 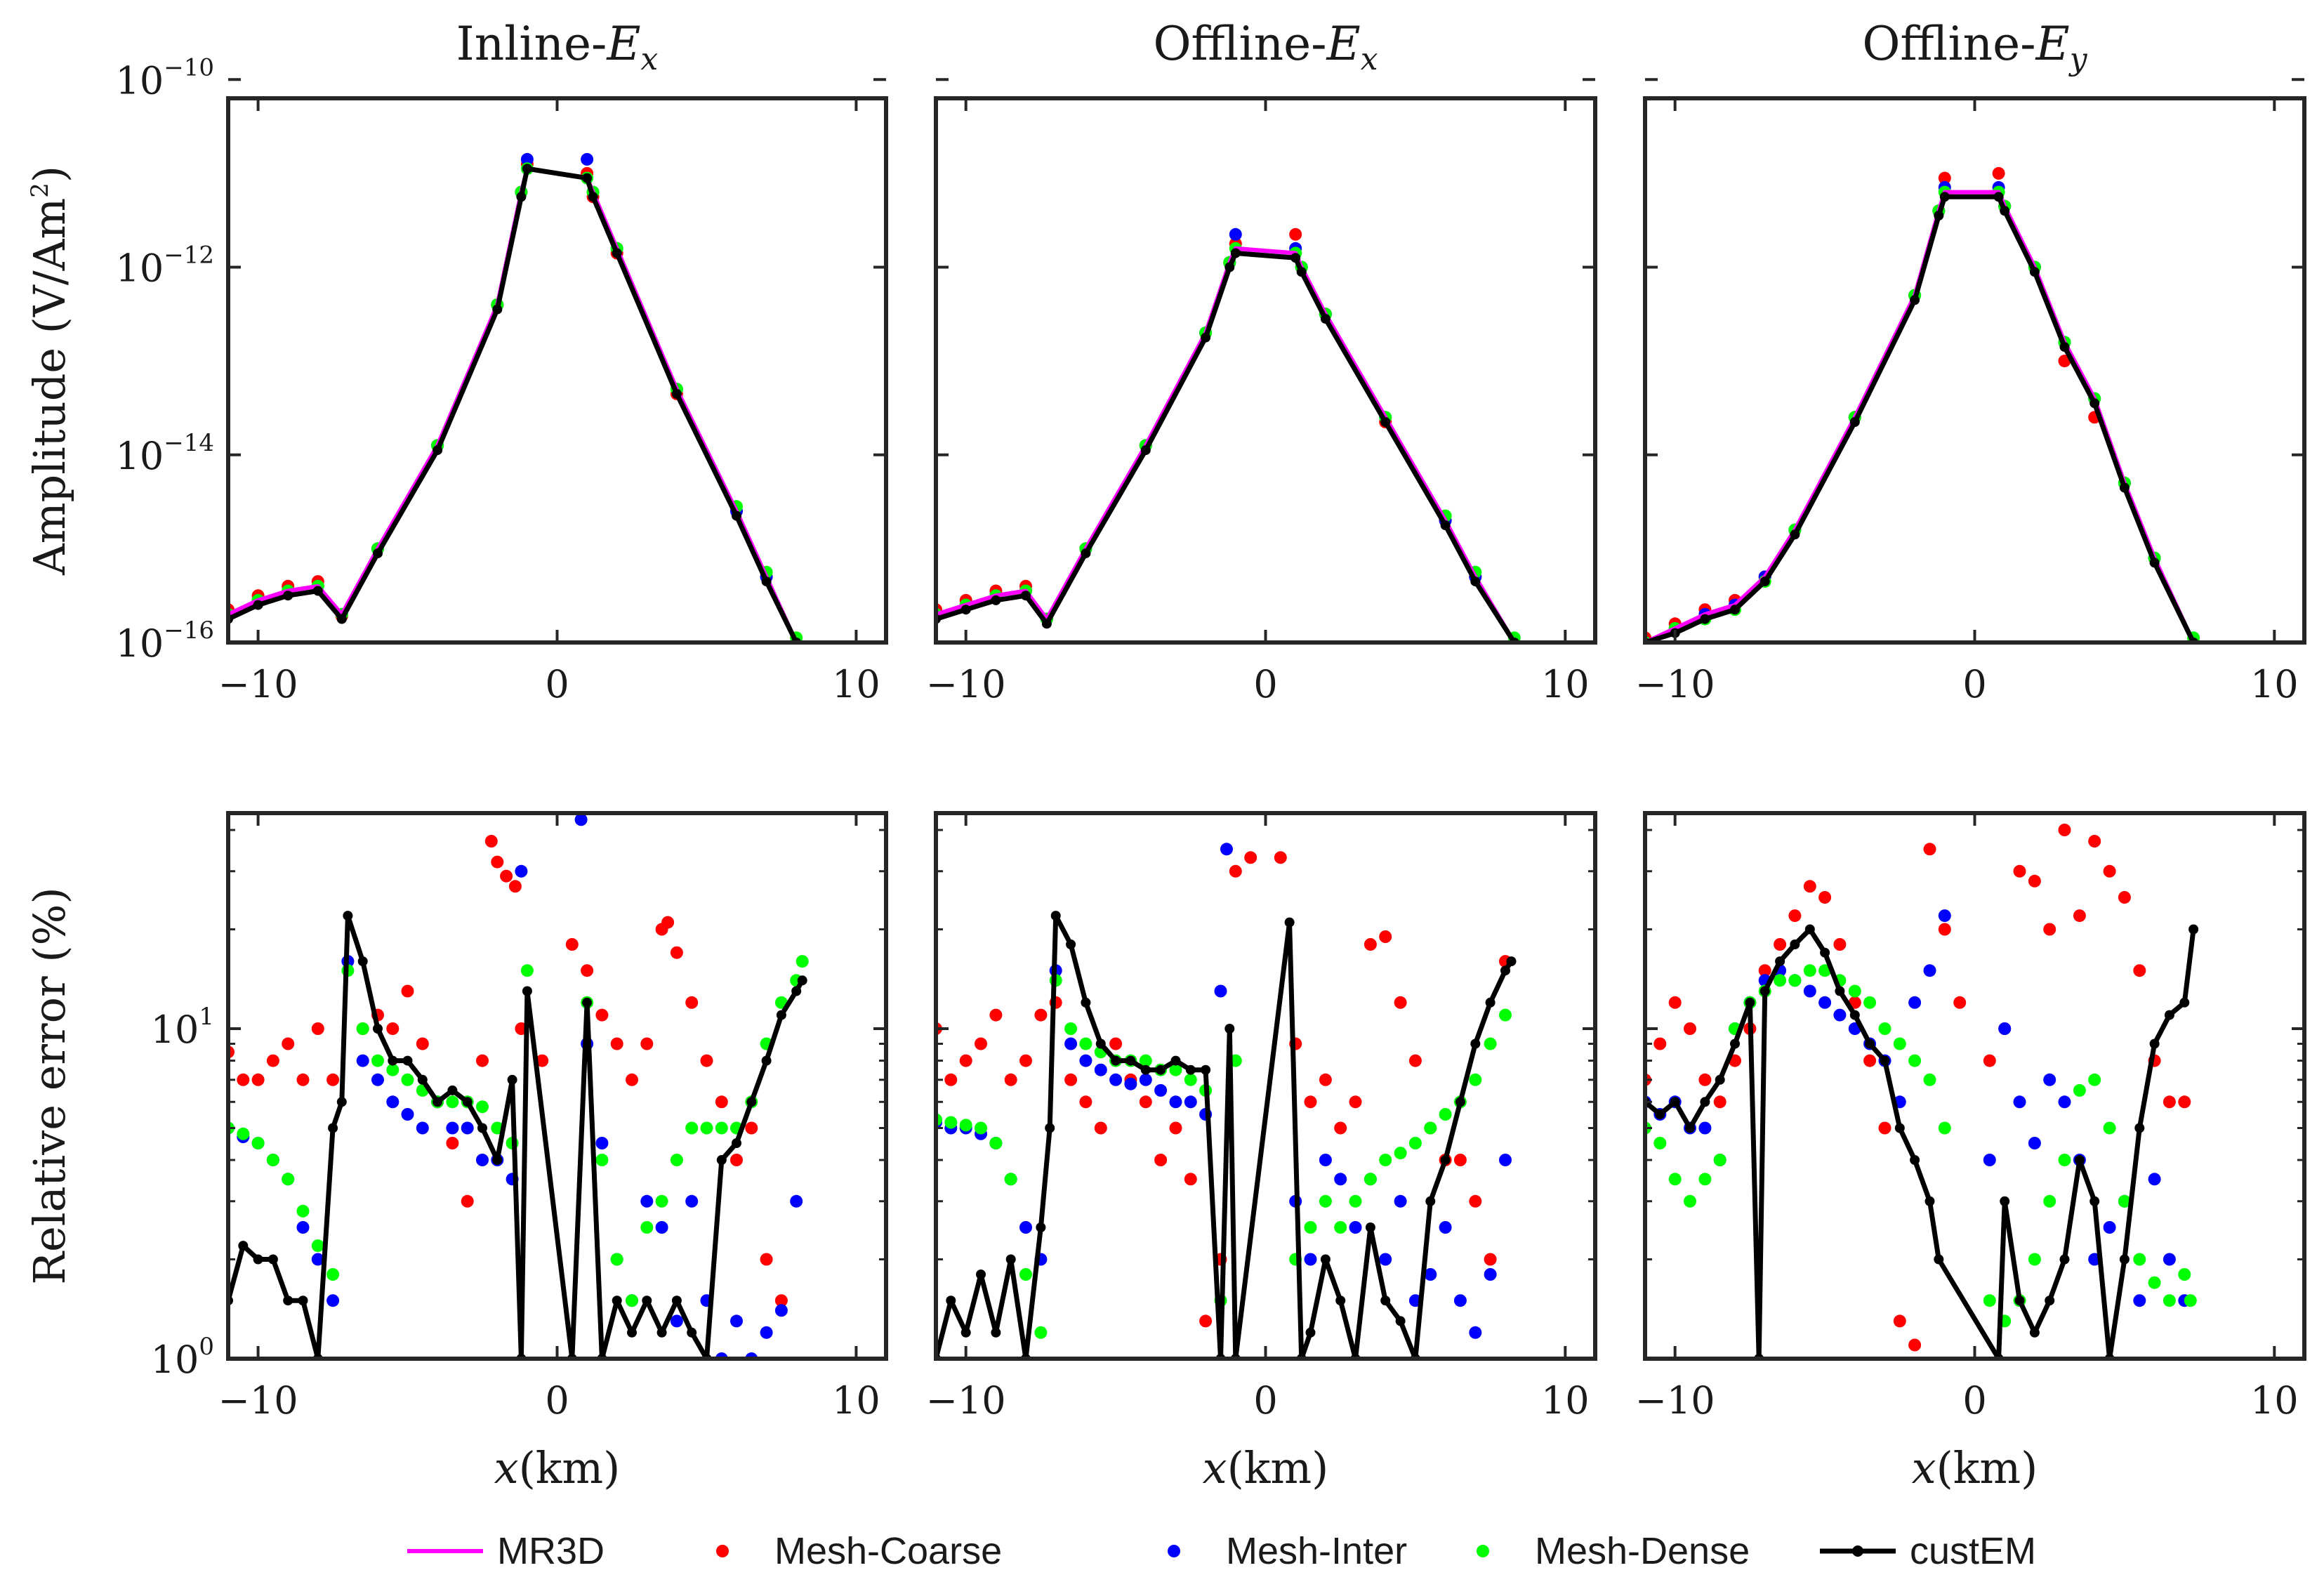 I want to click on legend-swatch, so click(x=1174, y=1551).